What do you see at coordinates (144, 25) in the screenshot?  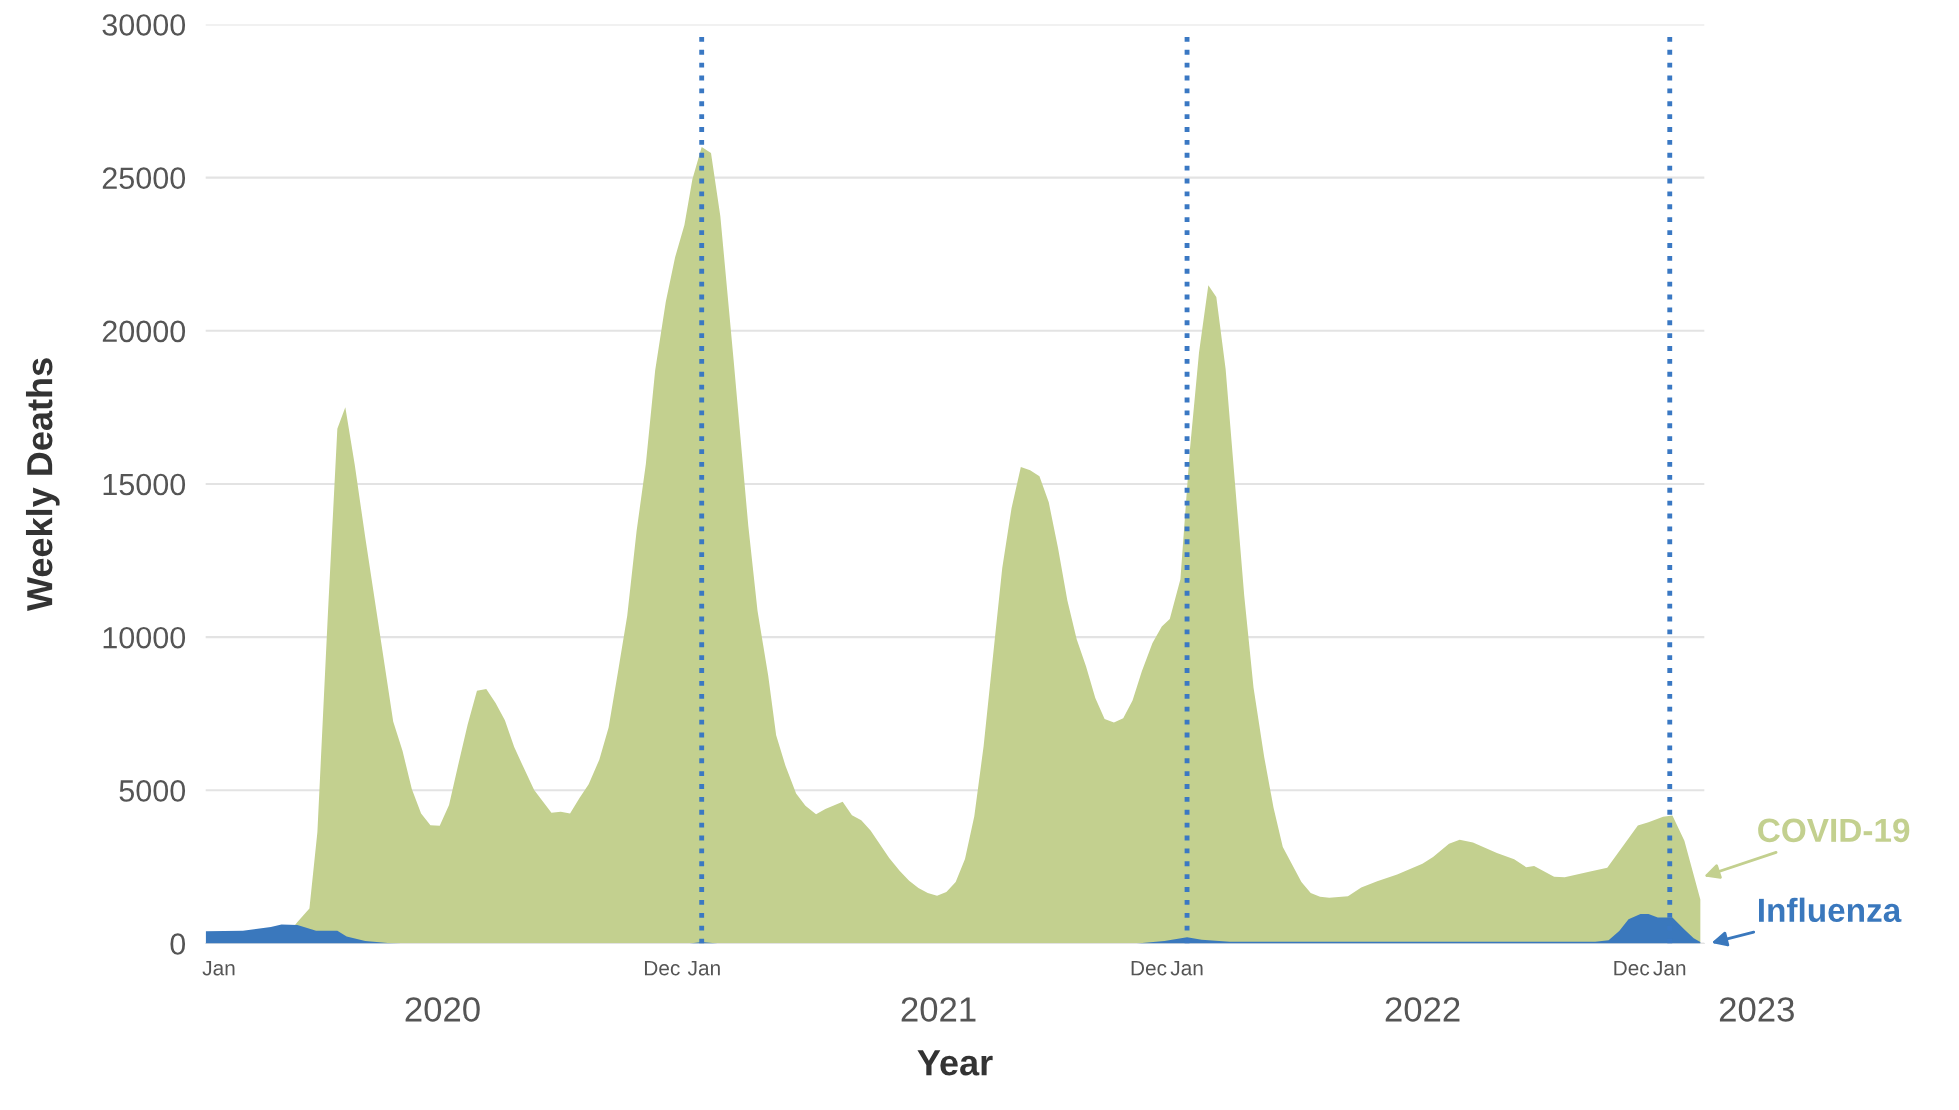 I see `y-tick-label: 30000` at bounding box center [144, 25].